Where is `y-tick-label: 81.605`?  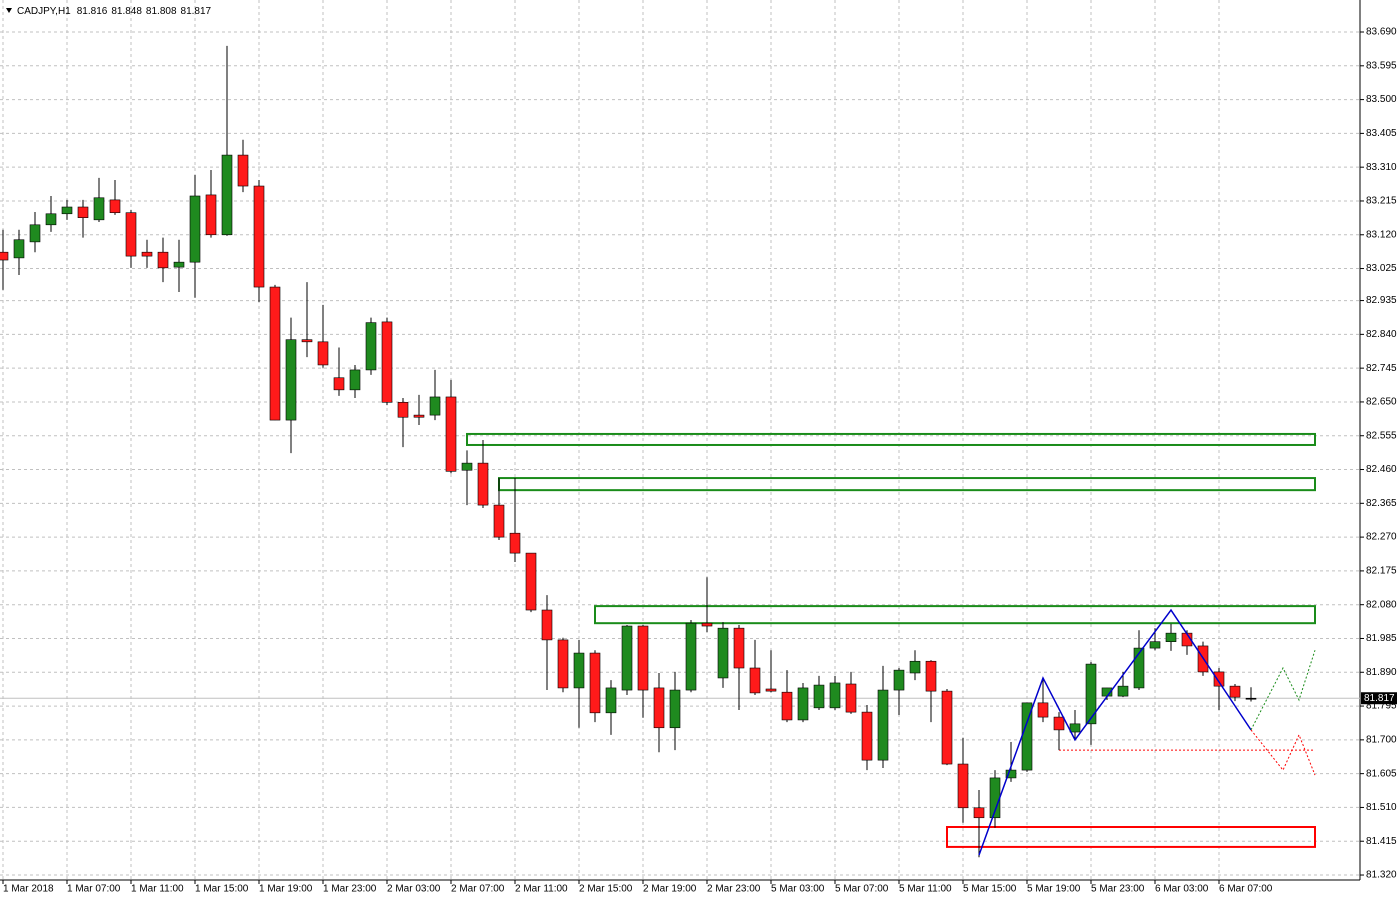 y-tick-label: 81.605 is located at coordinates (1381, 773).